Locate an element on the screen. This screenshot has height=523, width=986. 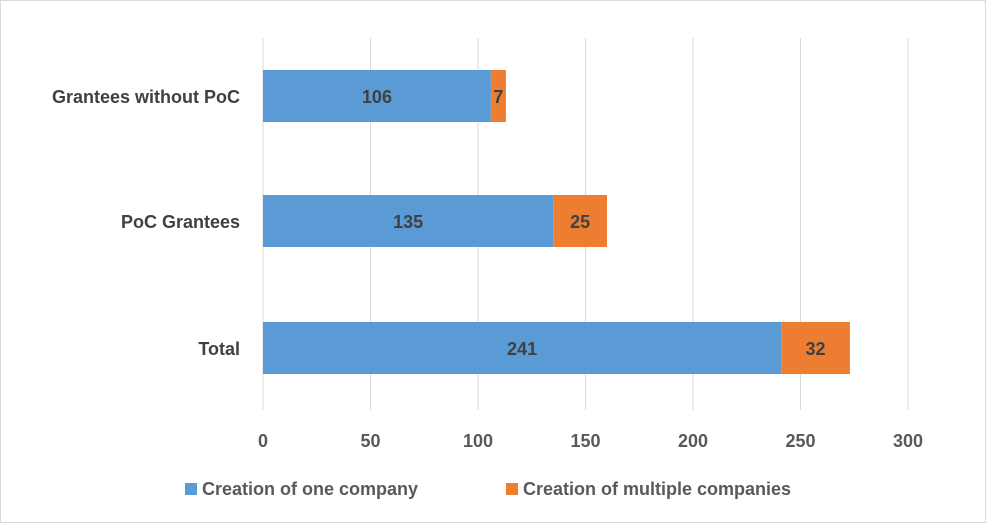
x-tick-label: 200 is located at coordinates (693, 441).